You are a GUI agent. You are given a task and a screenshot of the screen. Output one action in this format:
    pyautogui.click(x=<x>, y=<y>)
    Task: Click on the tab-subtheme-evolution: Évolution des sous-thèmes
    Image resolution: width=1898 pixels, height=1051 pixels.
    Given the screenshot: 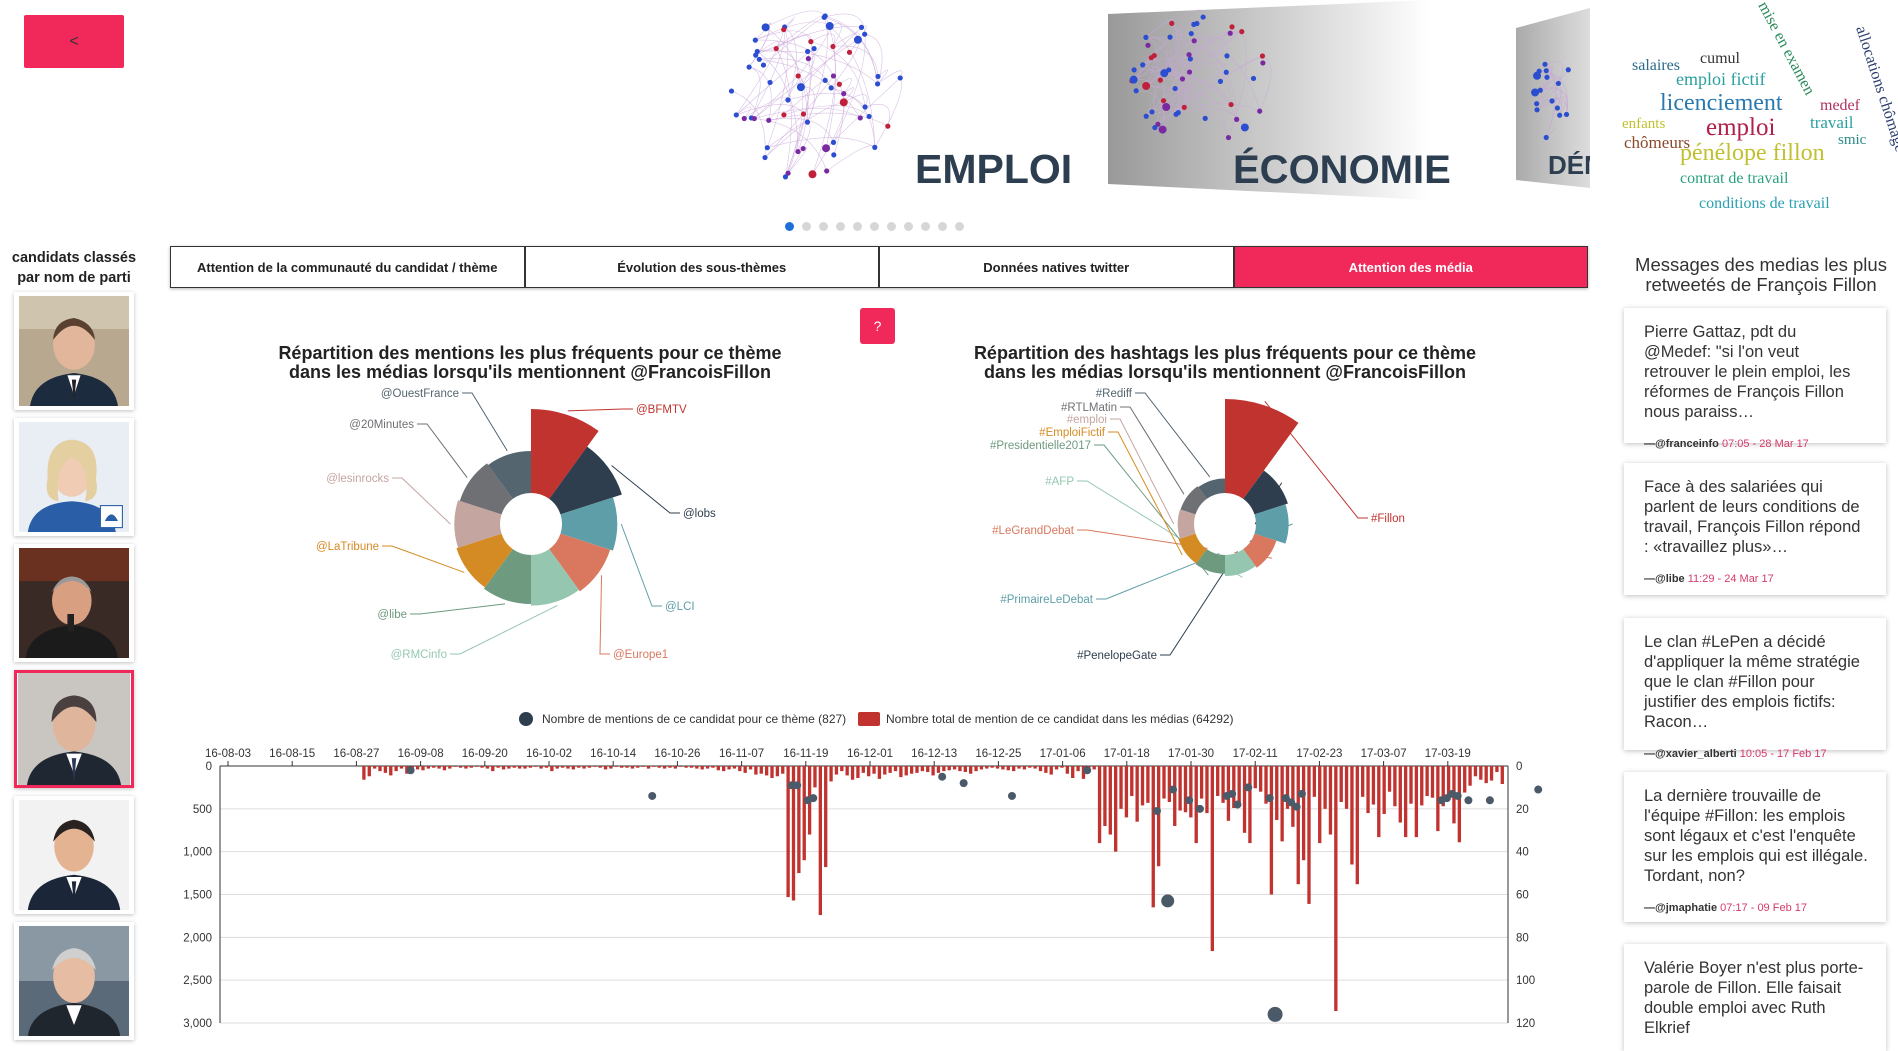 What is the action you would take?
    pyautogui.click(x=701, y=267)
    